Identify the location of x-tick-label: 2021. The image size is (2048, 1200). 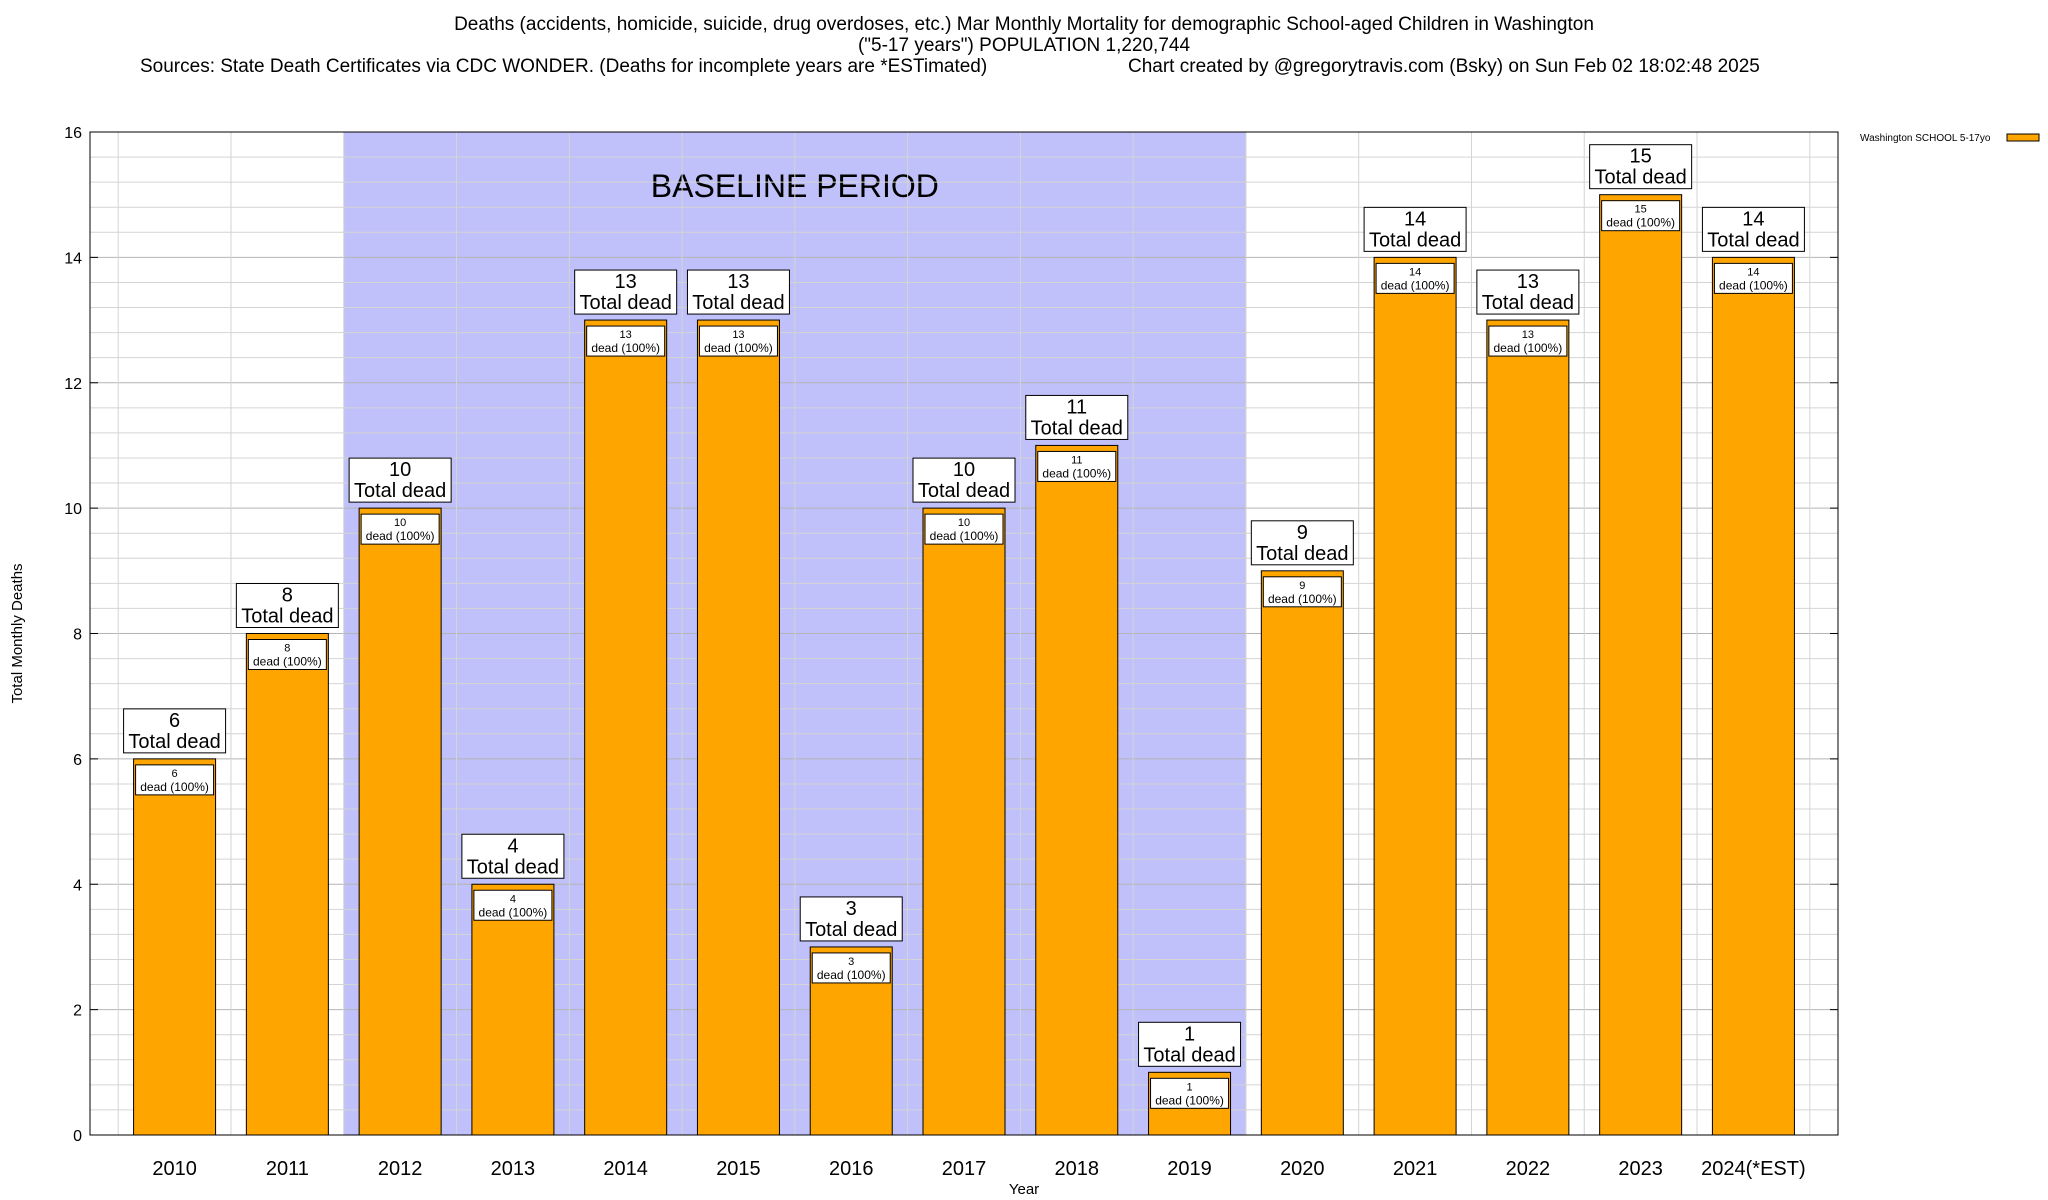
(1415, 1169).